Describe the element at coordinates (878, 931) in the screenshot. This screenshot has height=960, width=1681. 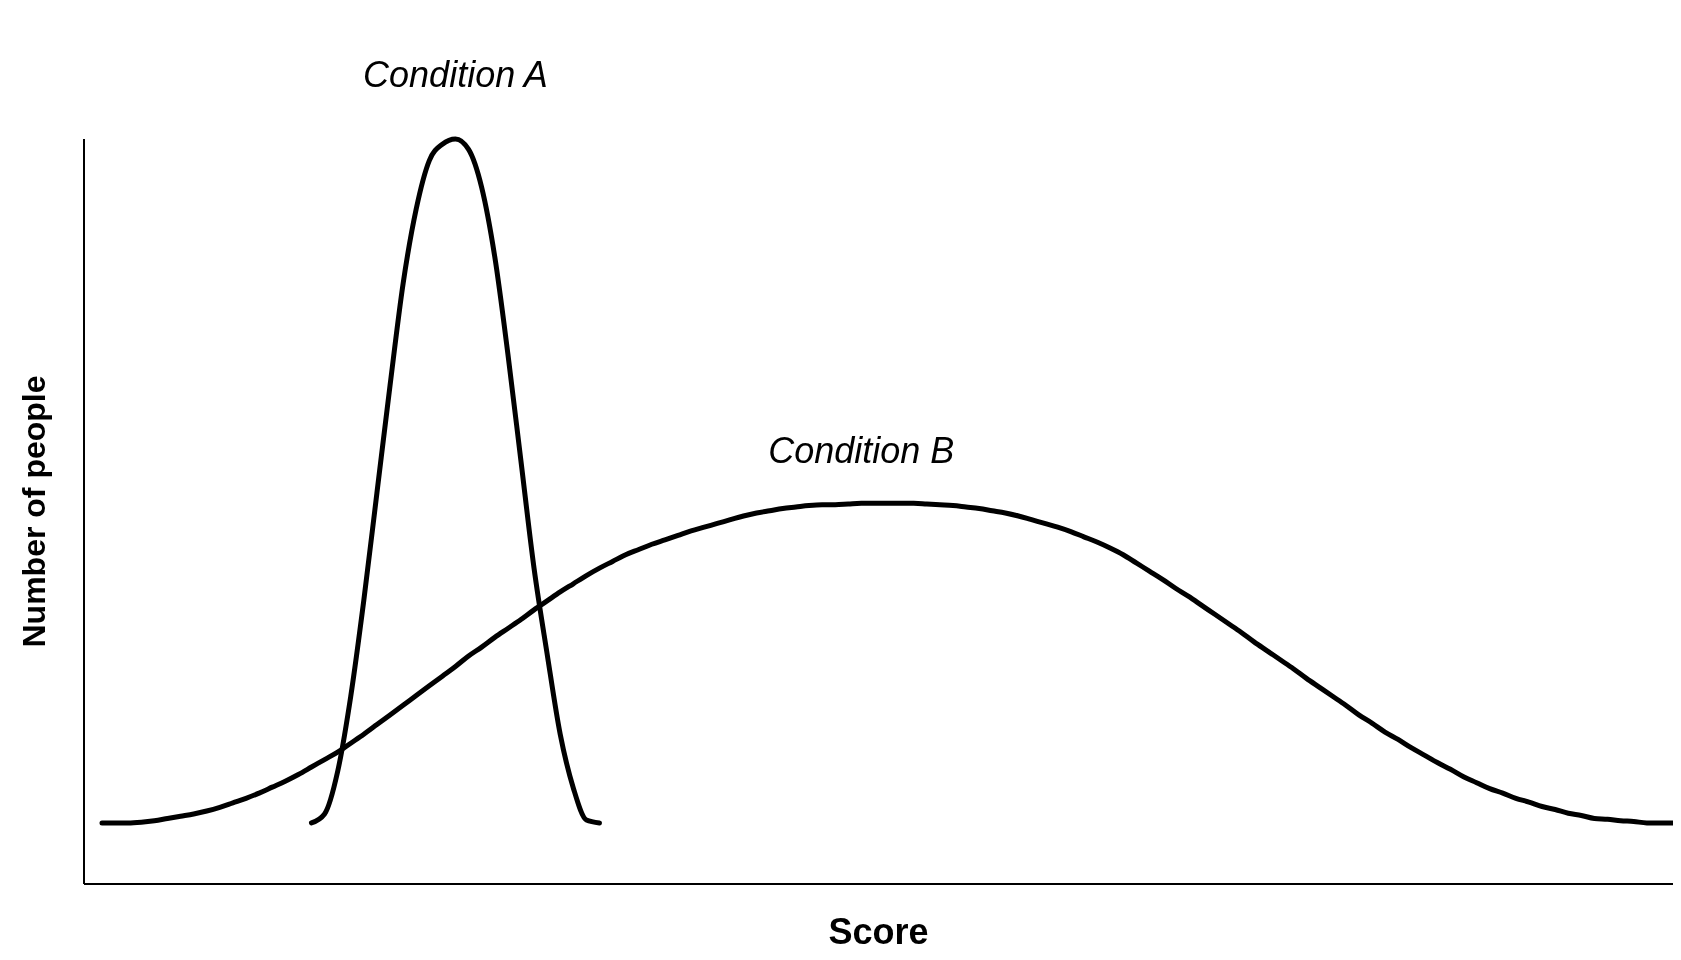
I see `x-axis-title: Score` at that location.